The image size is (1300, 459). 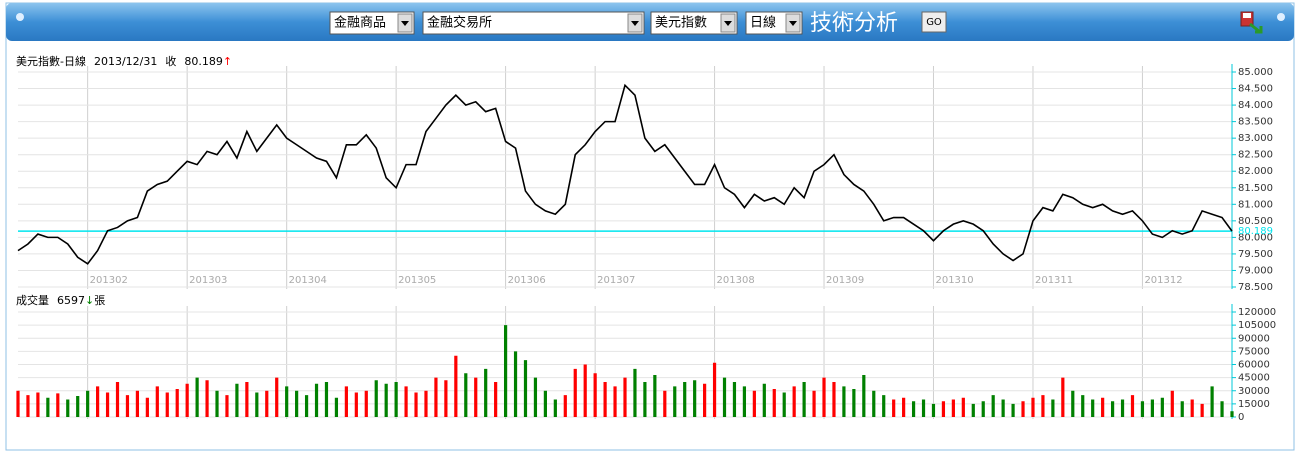 I want to click on price-title: 美元指數-日線 2013/12/31 收 80.189↑, so click(x=124, y=61).